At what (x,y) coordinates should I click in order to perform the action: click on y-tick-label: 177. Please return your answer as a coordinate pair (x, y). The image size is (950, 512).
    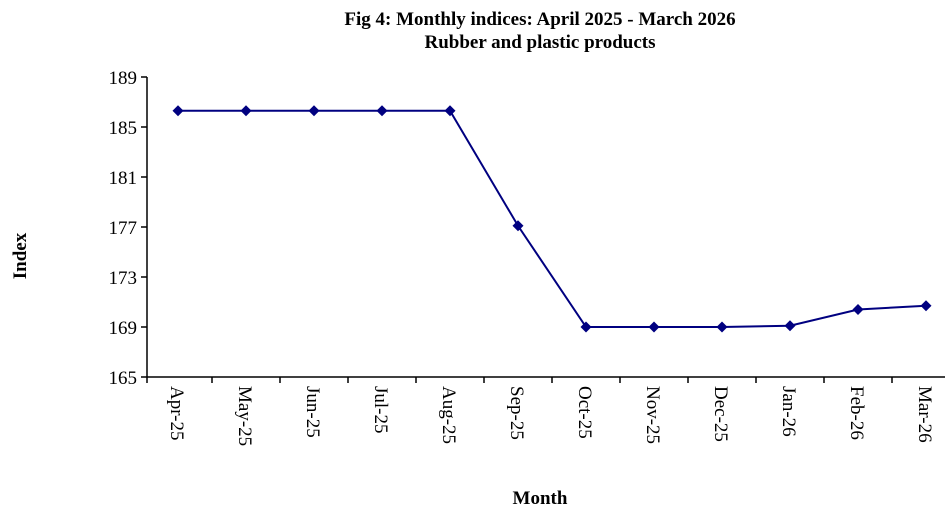
    Looking at the image, I should click on (123, 228).